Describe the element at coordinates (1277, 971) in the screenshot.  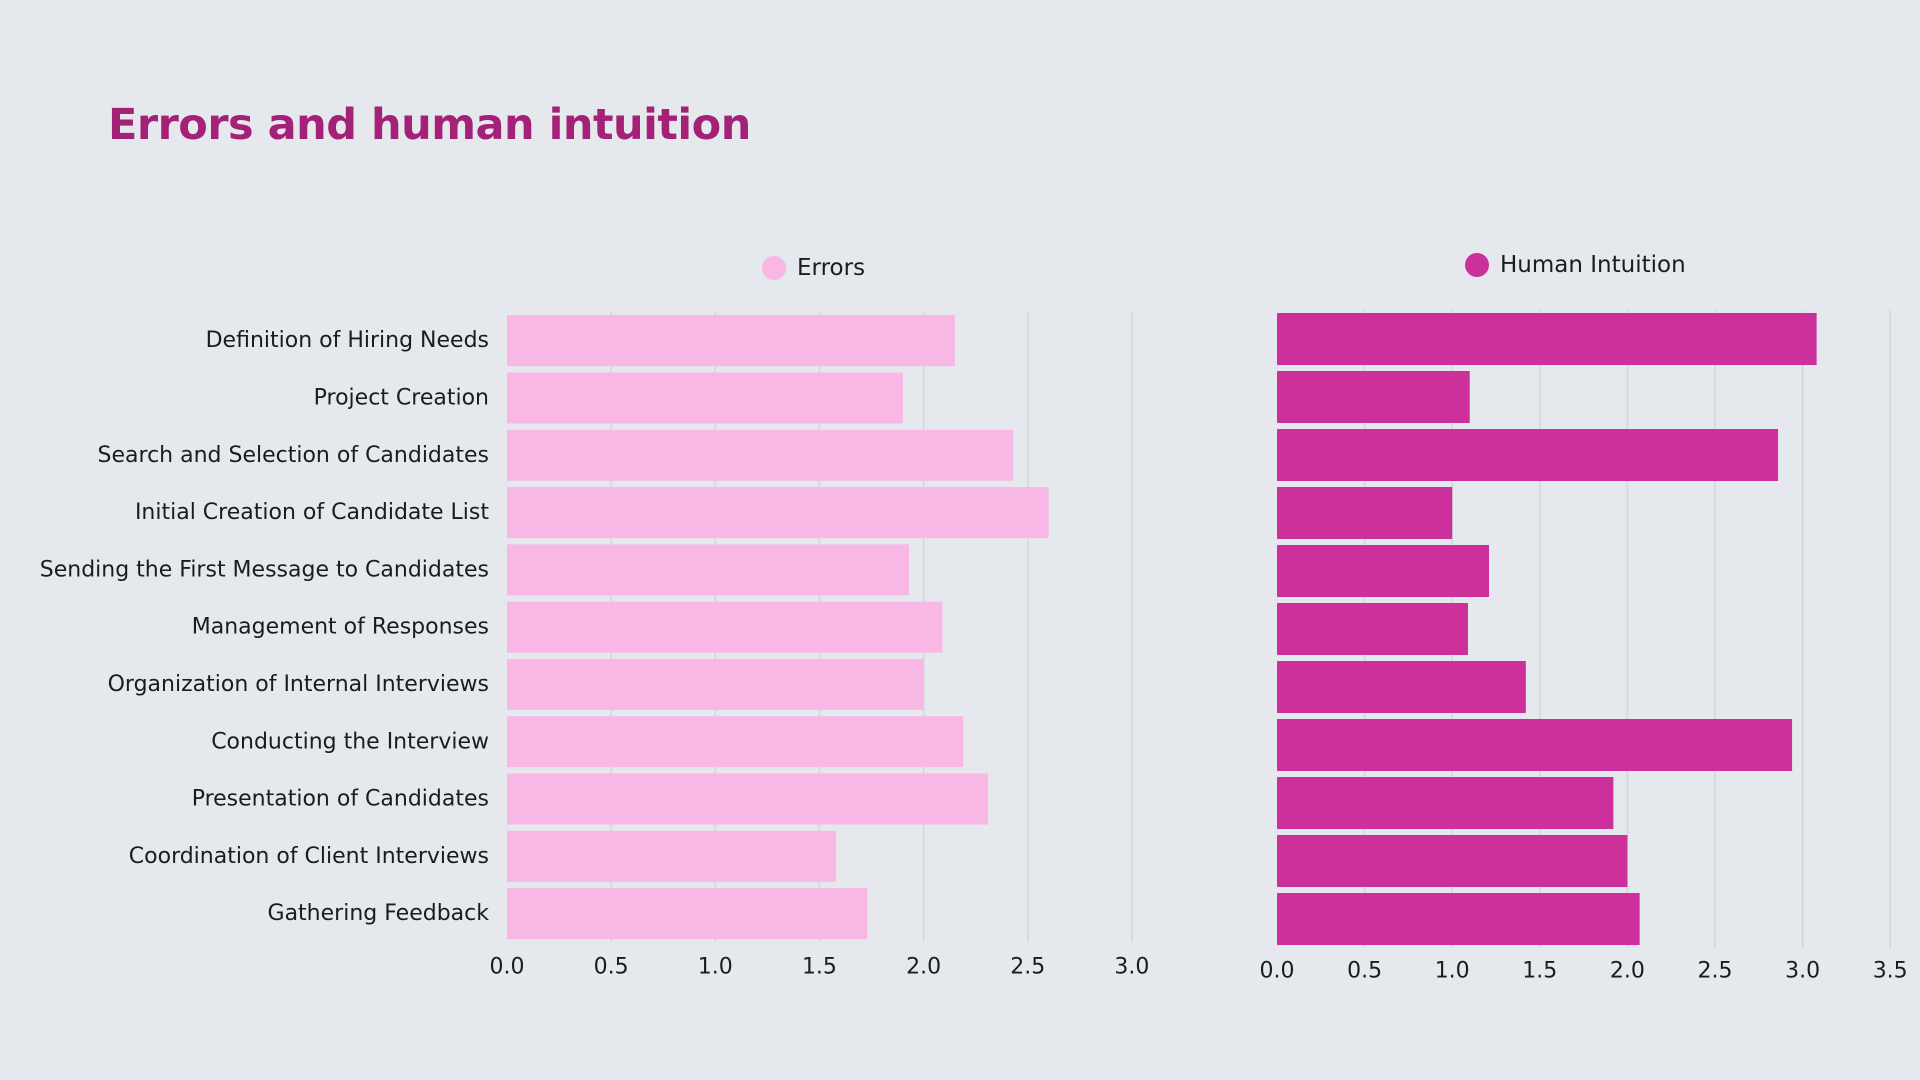
I see `chart-2-tick-label: 0.0` at that location.